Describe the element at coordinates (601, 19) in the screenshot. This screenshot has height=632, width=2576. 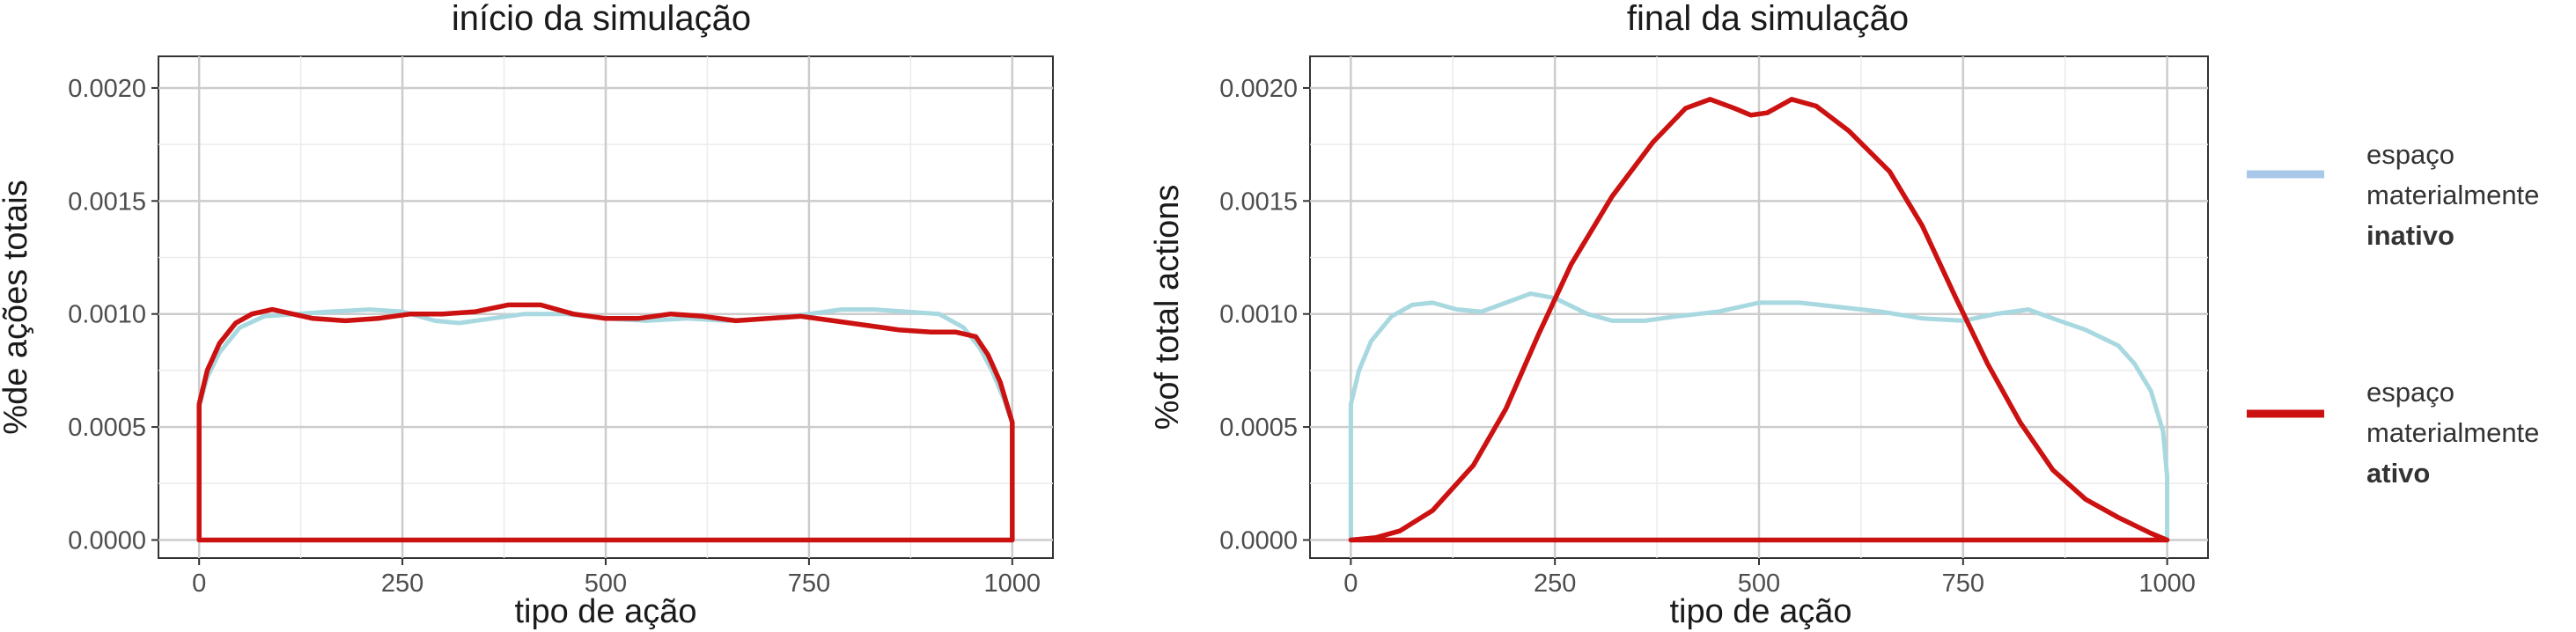
I see `chart-title: início da simulação` at that location.